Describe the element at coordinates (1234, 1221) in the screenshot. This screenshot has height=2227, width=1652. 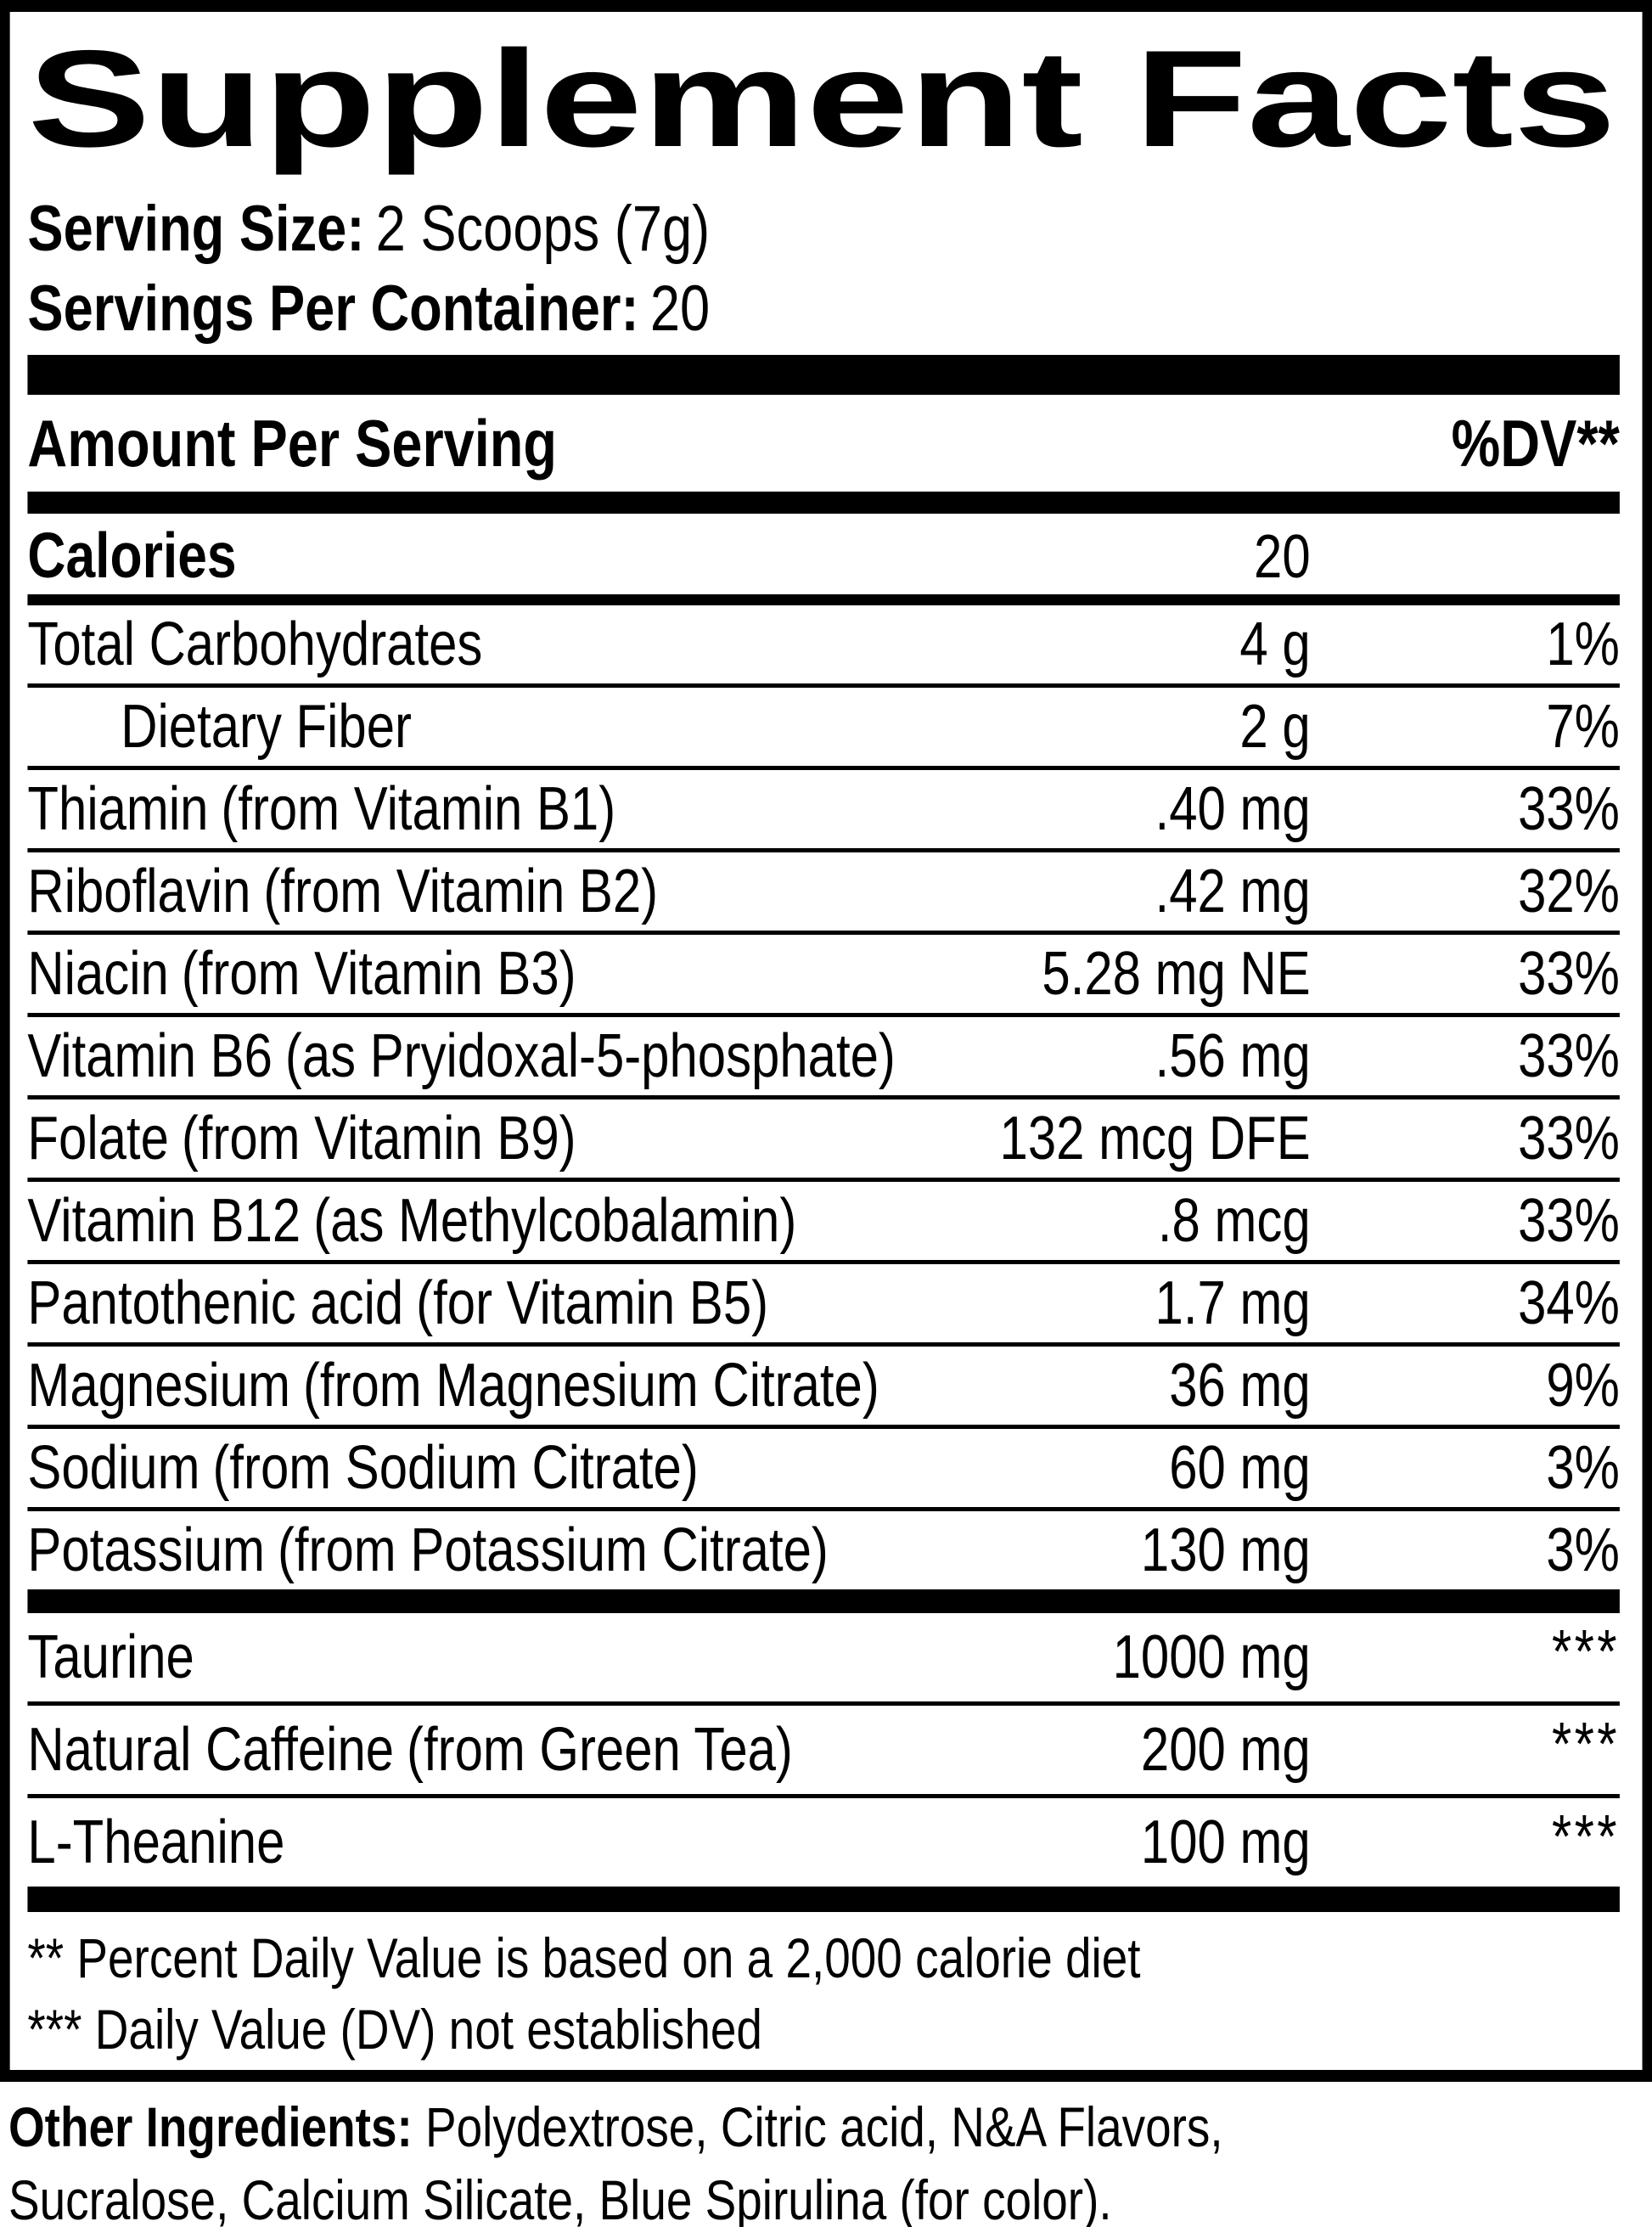
I see `ingredient-amount: .8 mcg` at that location.